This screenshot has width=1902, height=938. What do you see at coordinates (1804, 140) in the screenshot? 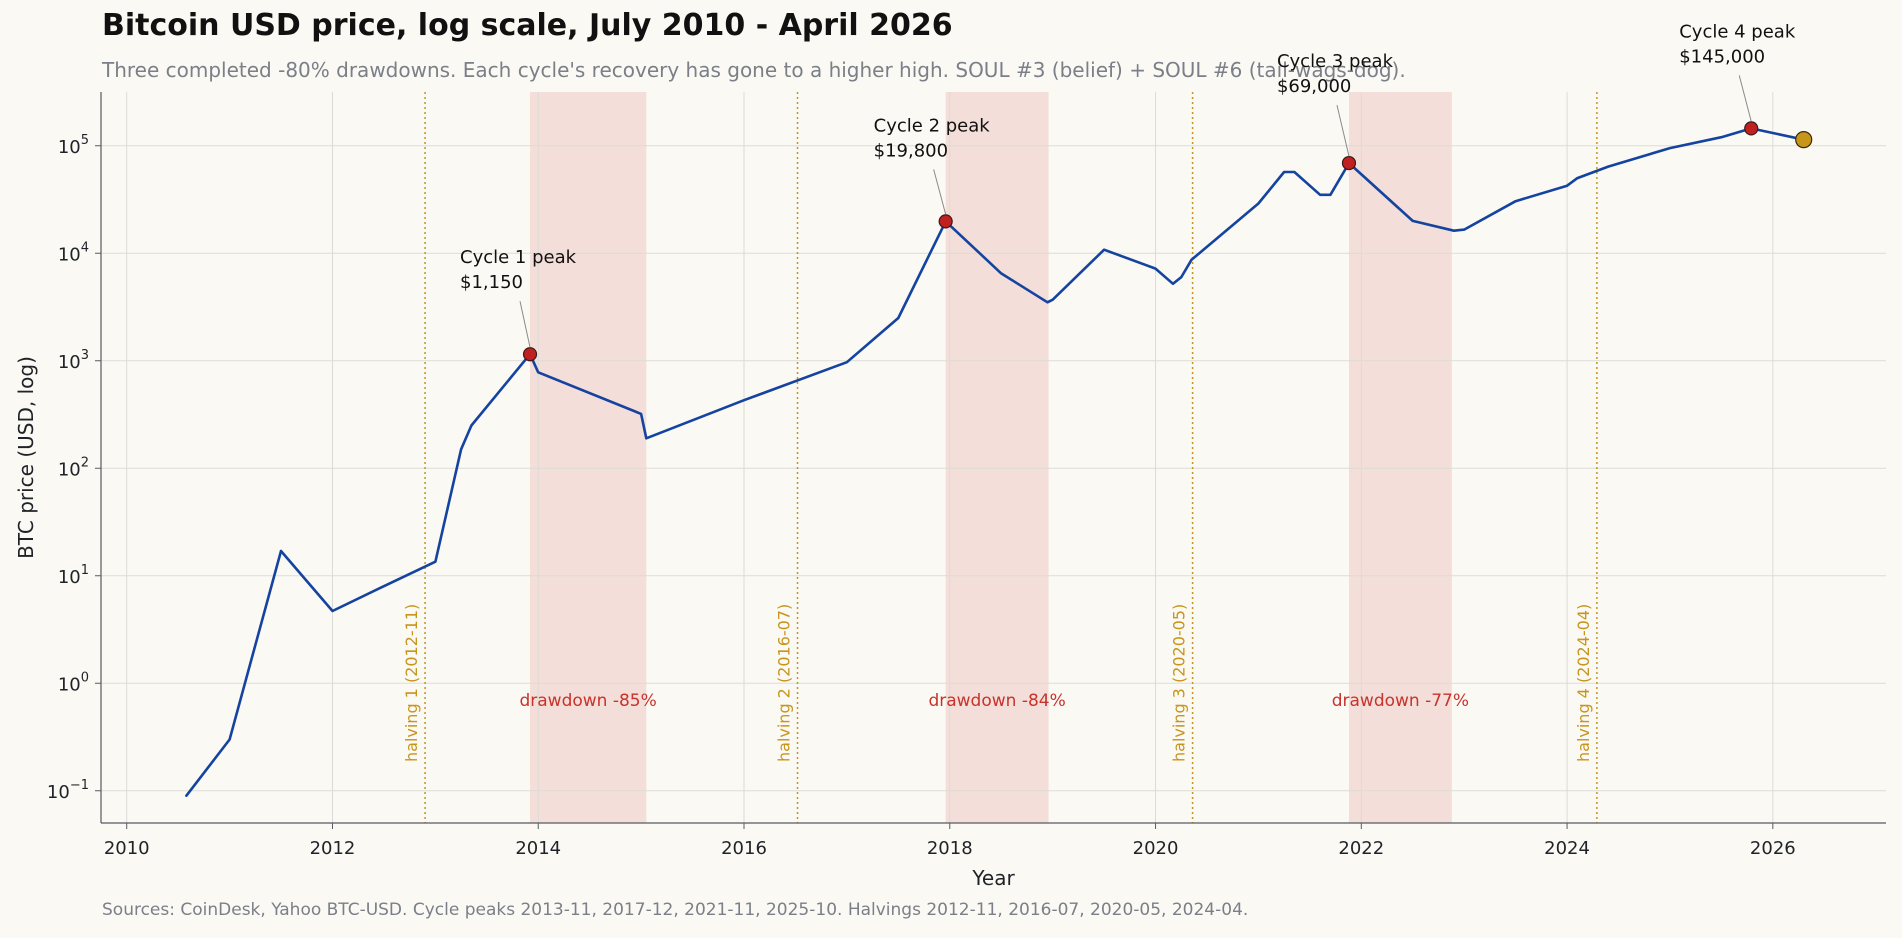
I see `current-price-marker` at bounding box center [1804, 140].